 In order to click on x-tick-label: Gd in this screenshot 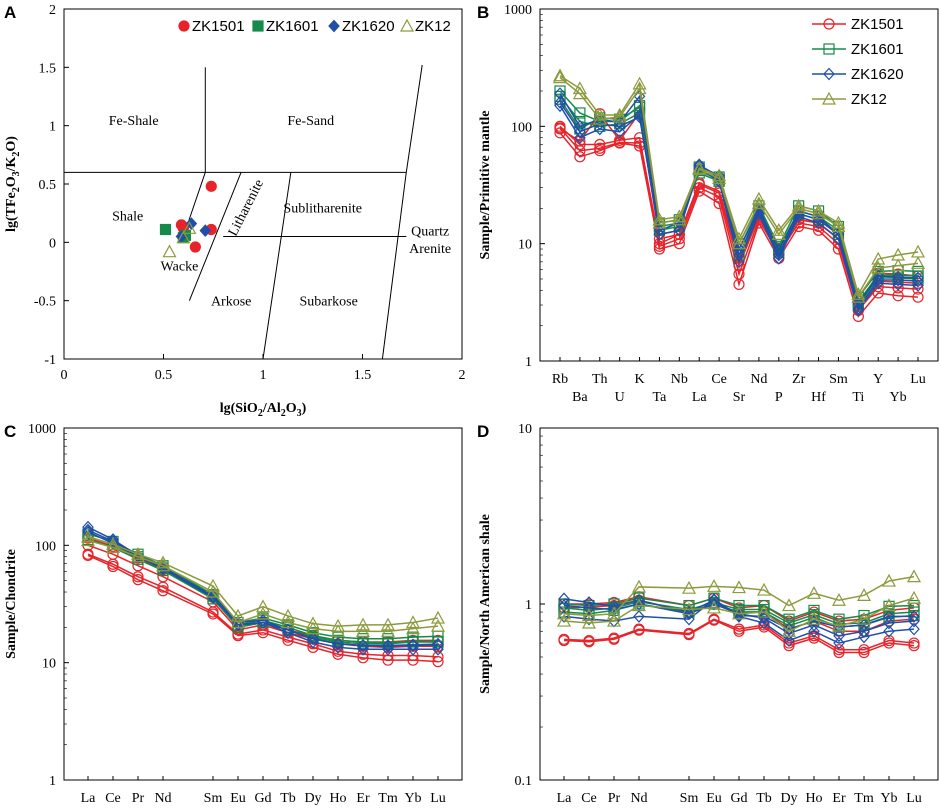, I will do `click(738, 798)`.